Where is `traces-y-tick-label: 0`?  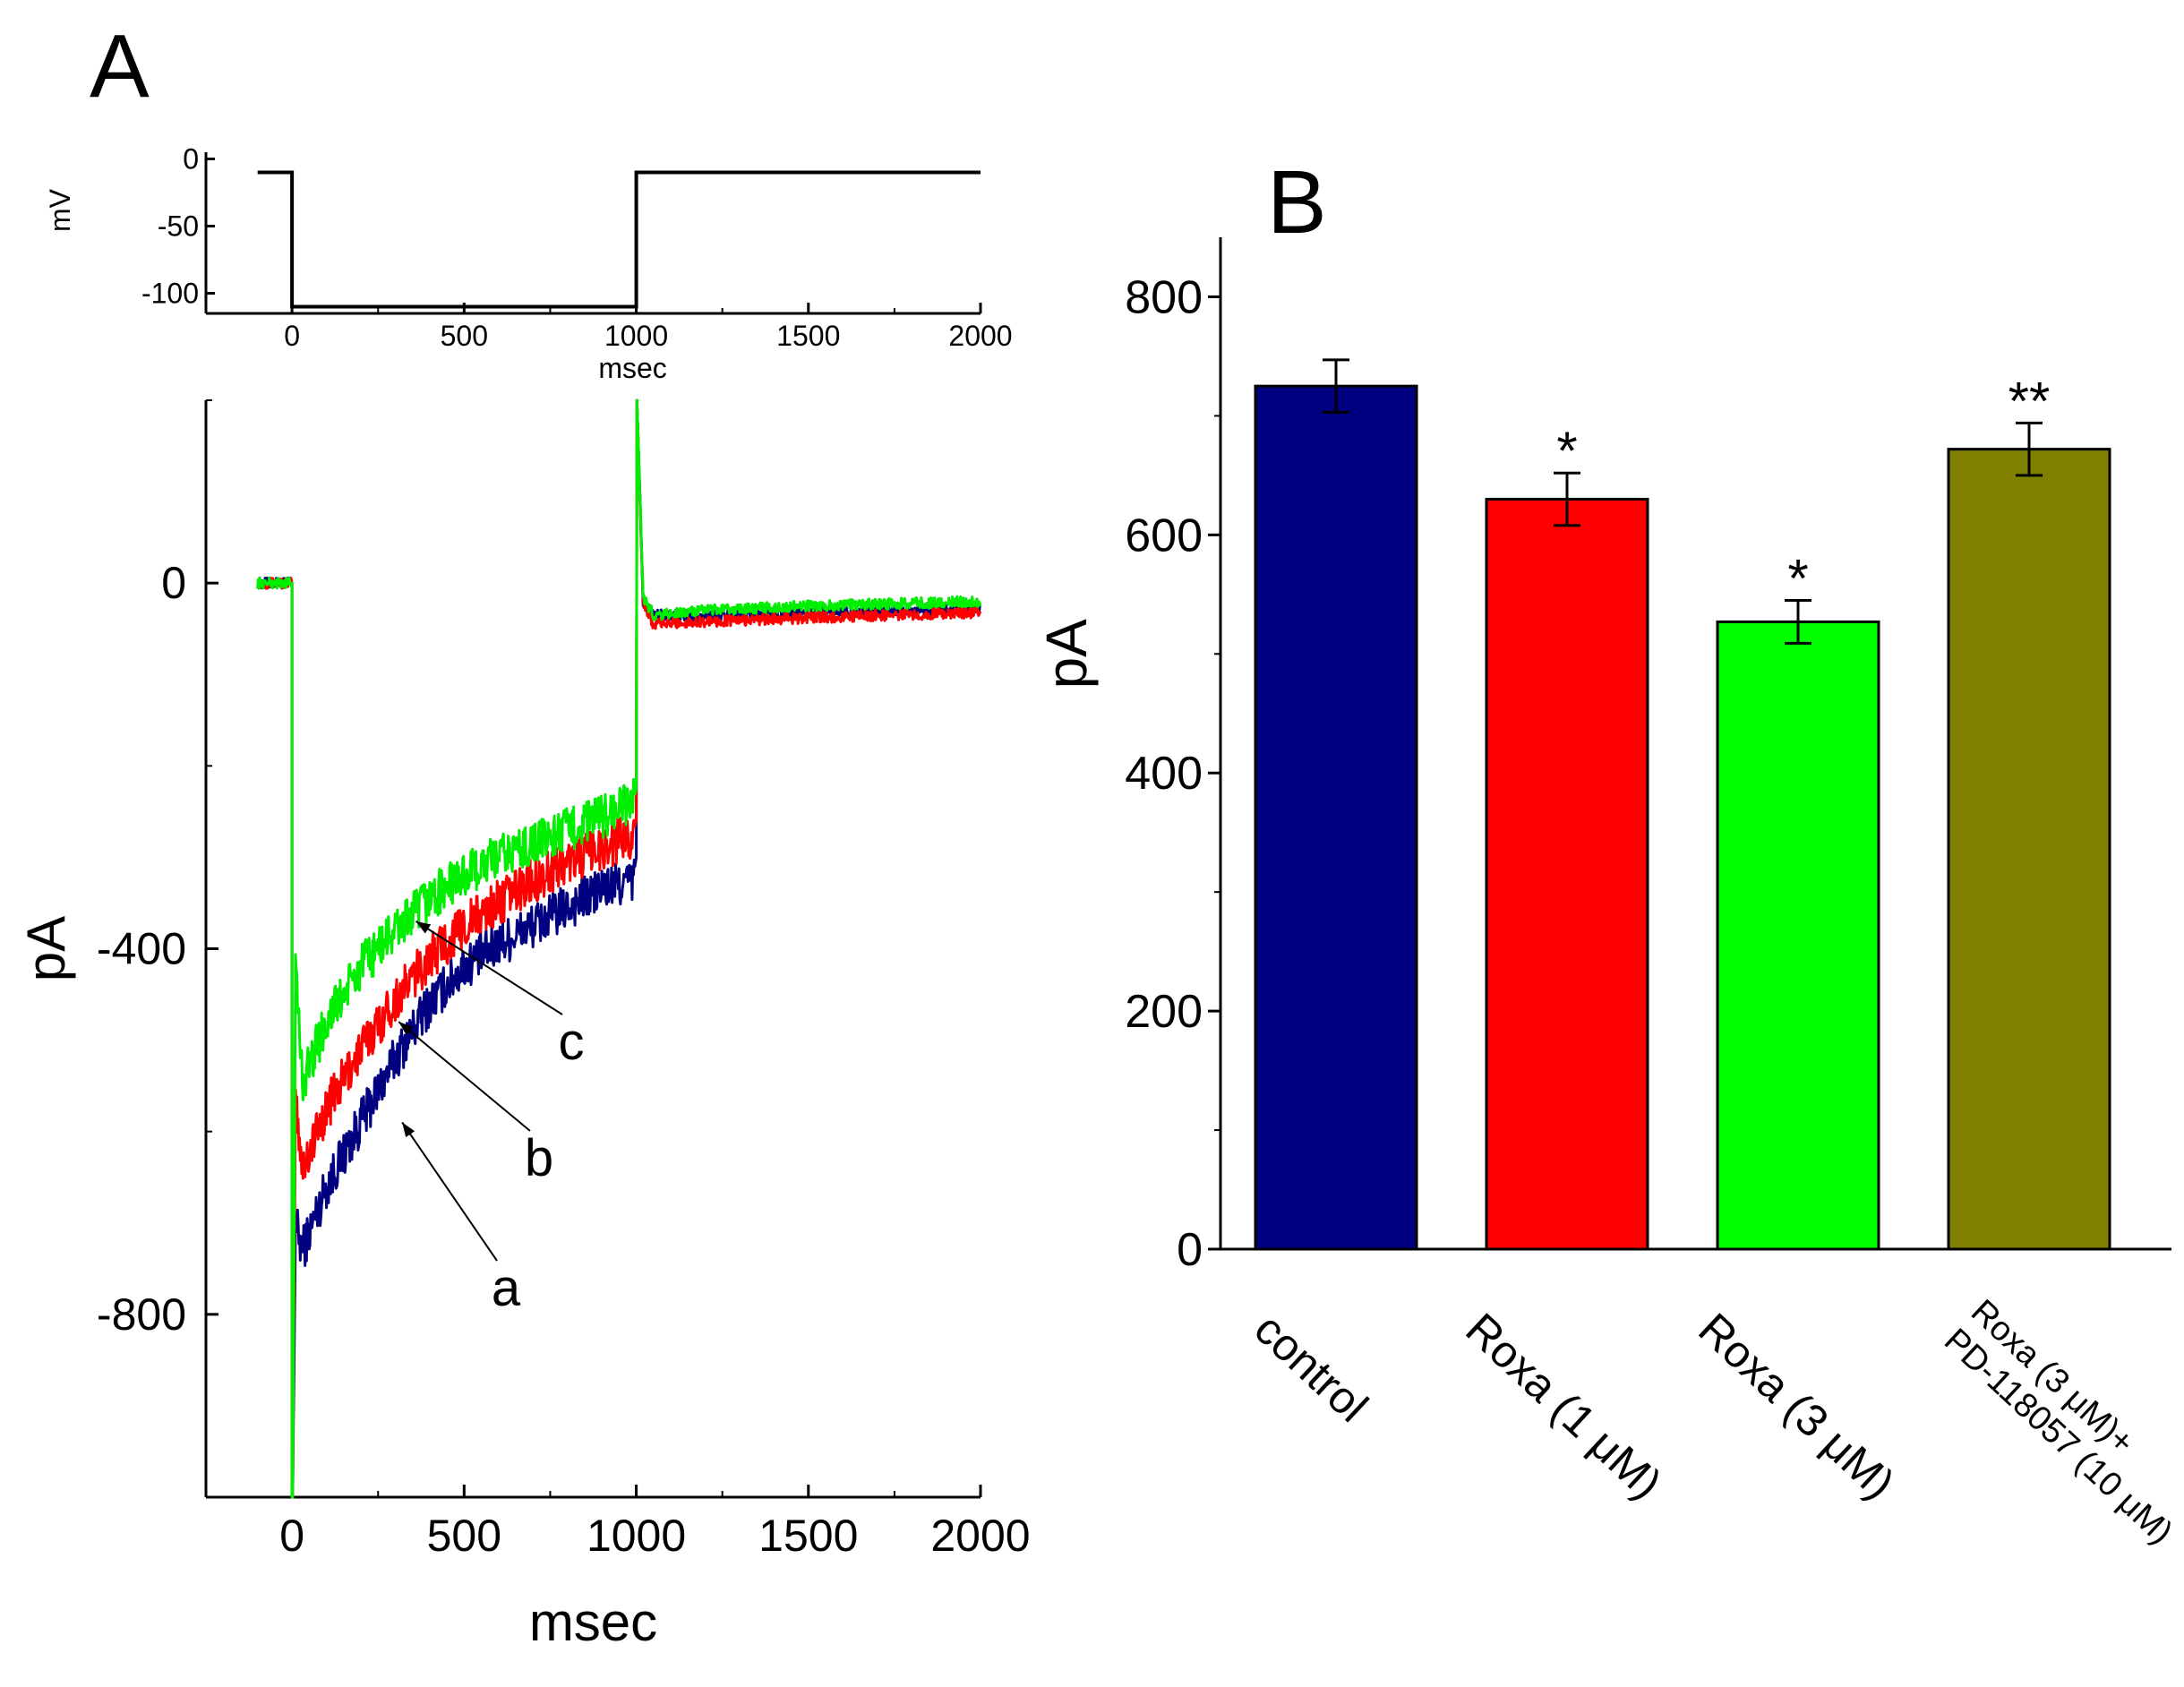 traces-y-tick-label: 0 is located at coordinates (173, 583).